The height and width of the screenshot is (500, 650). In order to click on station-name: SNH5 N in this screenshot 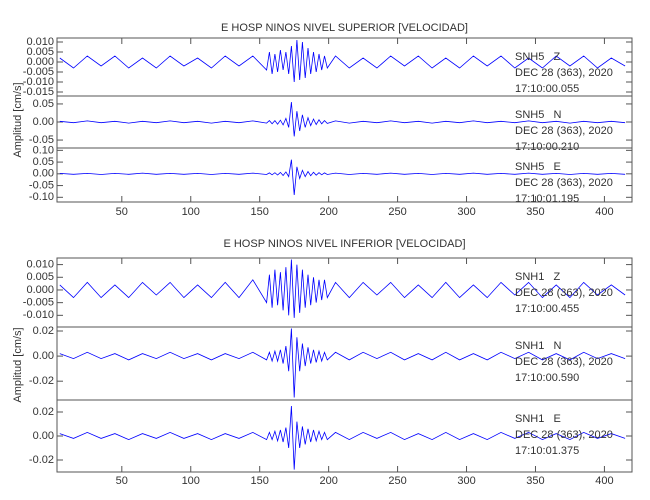, I will do `click(538, 115)`.